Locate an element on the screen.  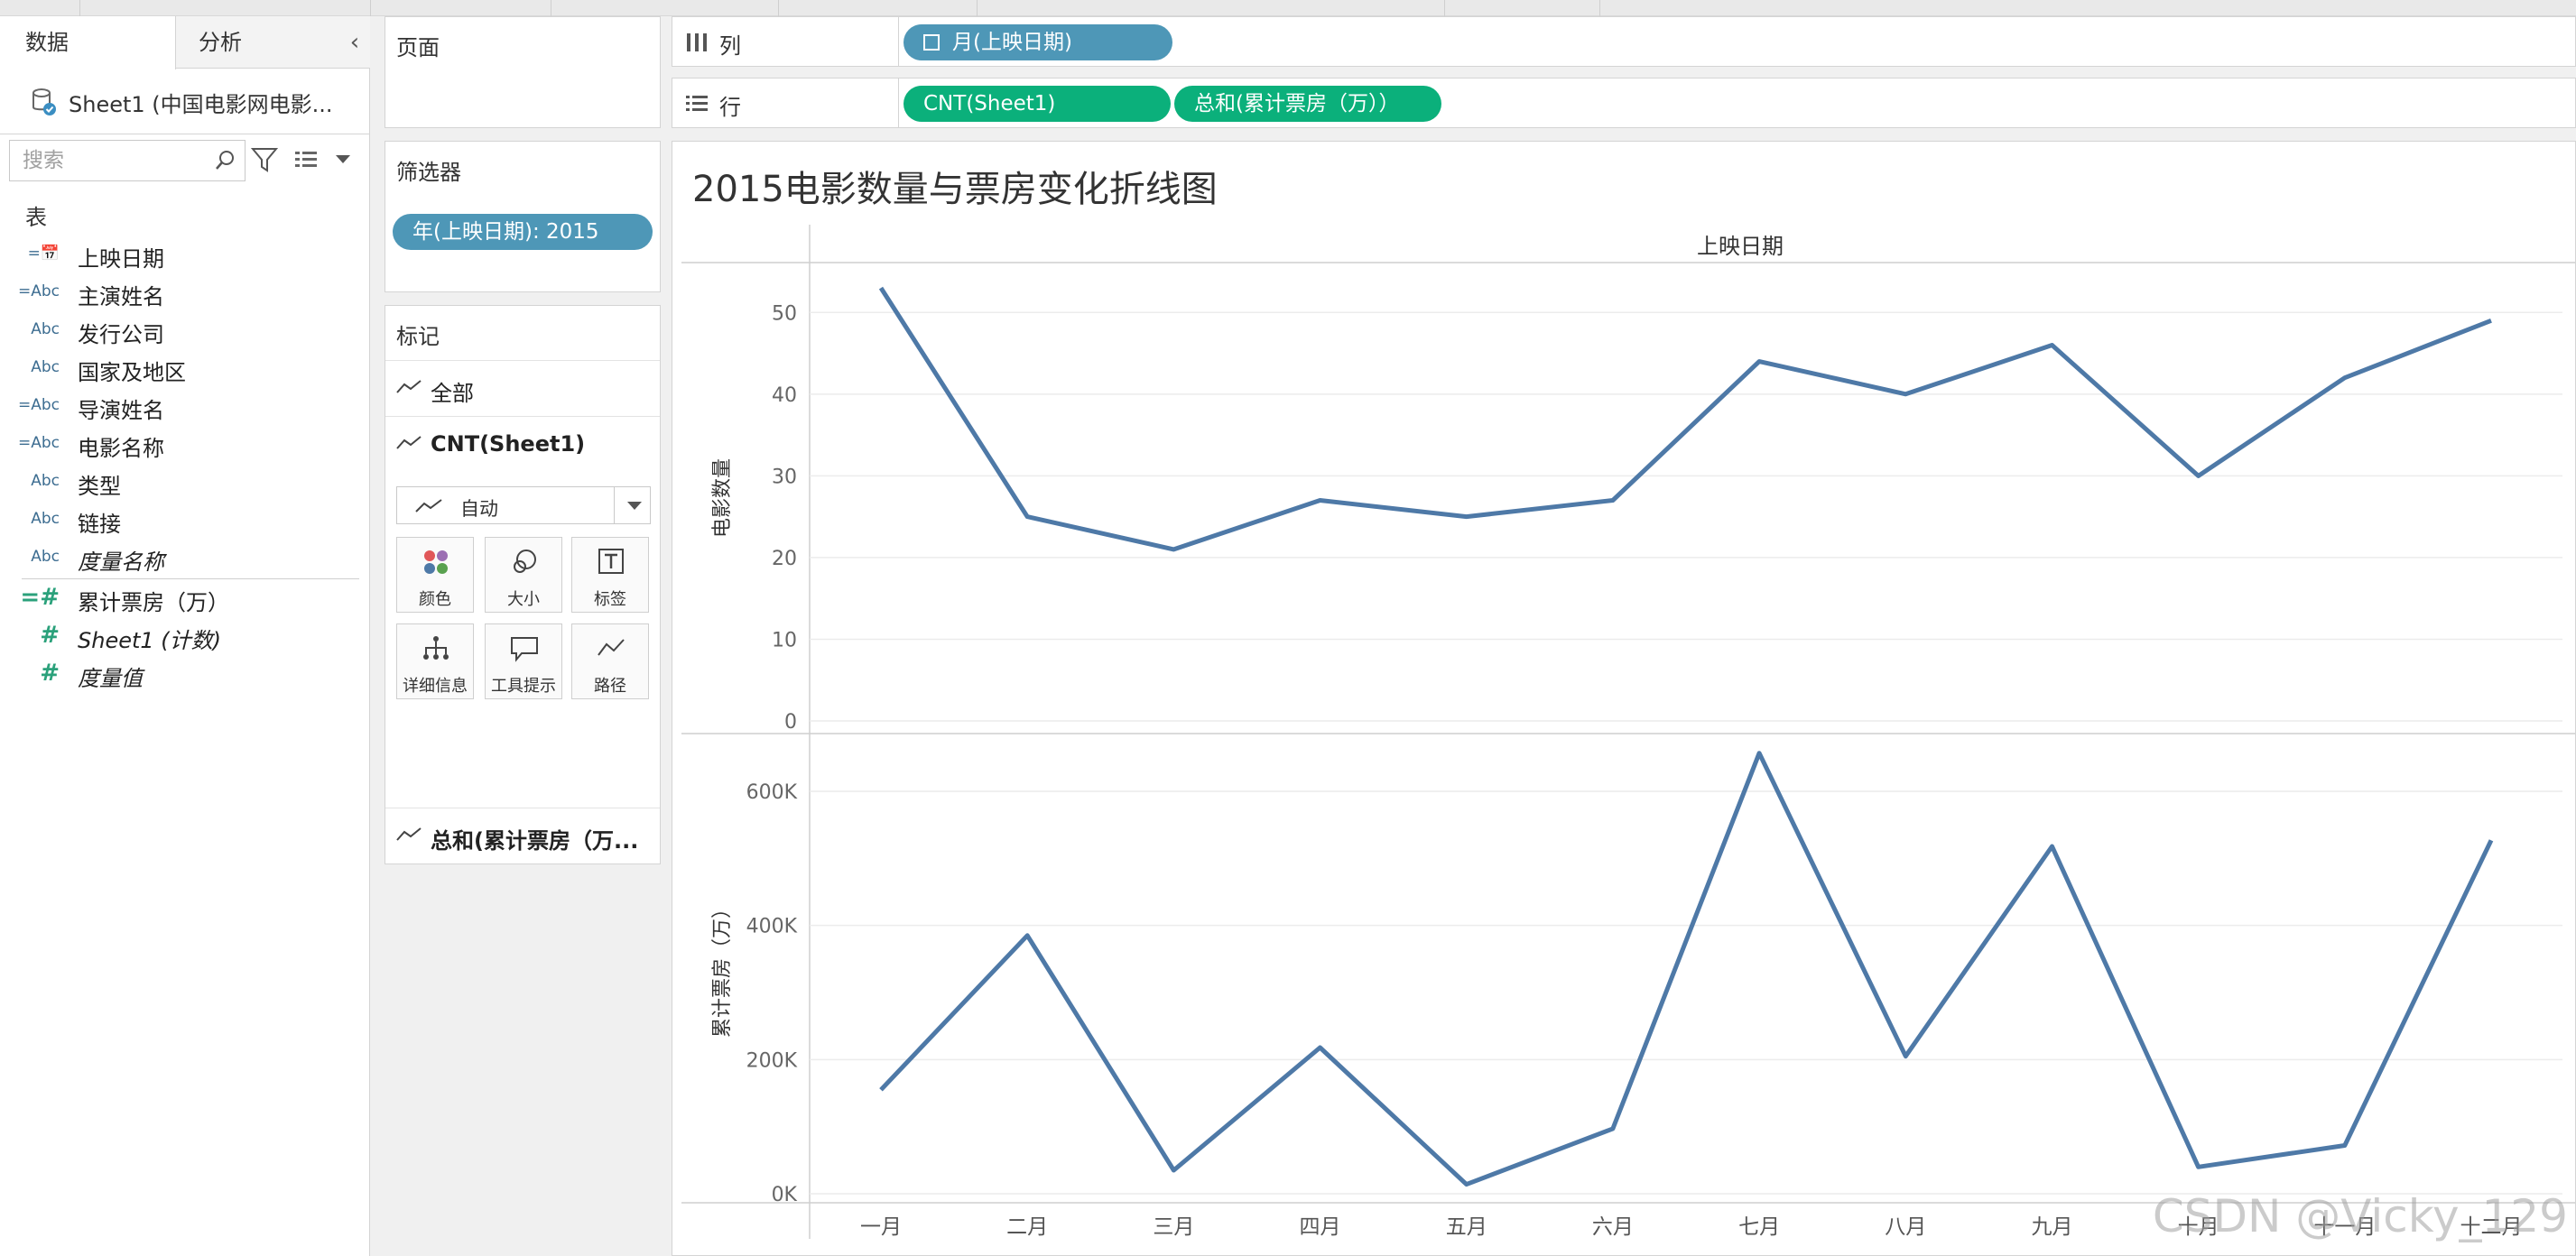
filters-card: 筛选器 年(上映日期): 2015 is located at coordinates (523, 216).